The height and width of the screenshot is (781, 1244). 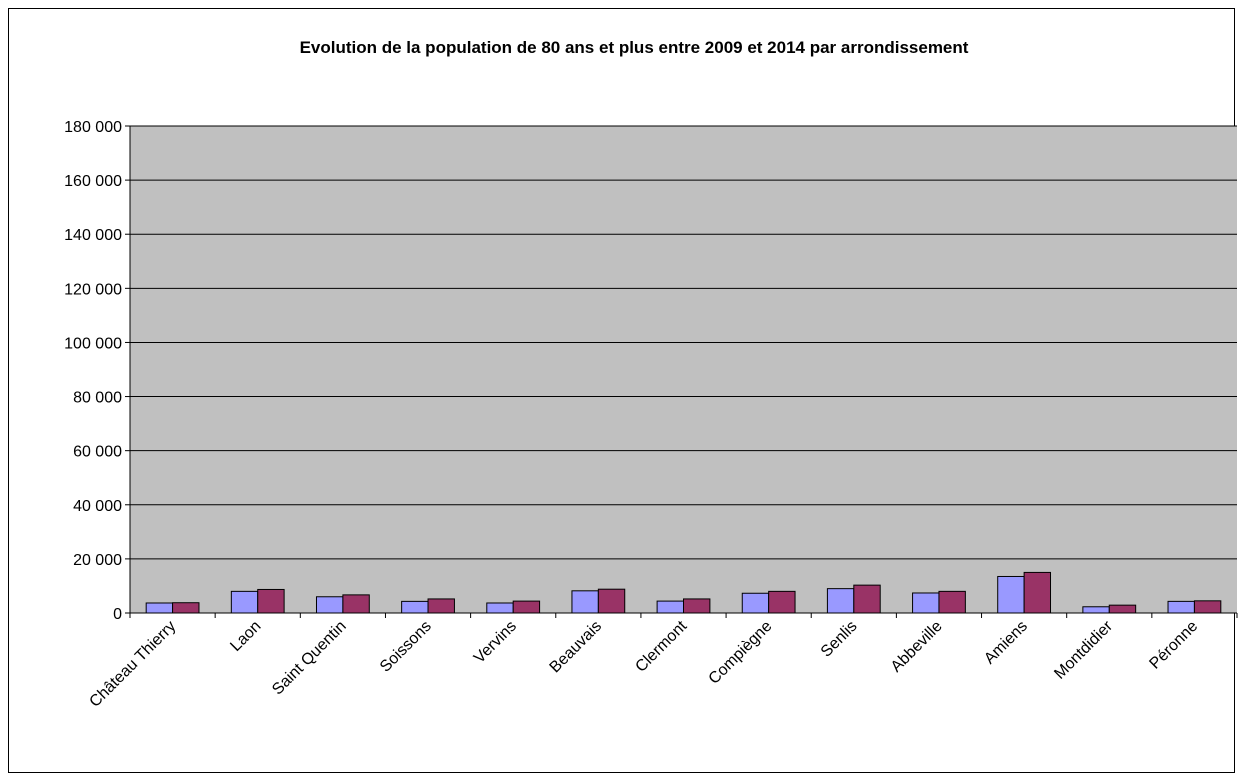 I want to click on bars, so click(x=683, y=592).